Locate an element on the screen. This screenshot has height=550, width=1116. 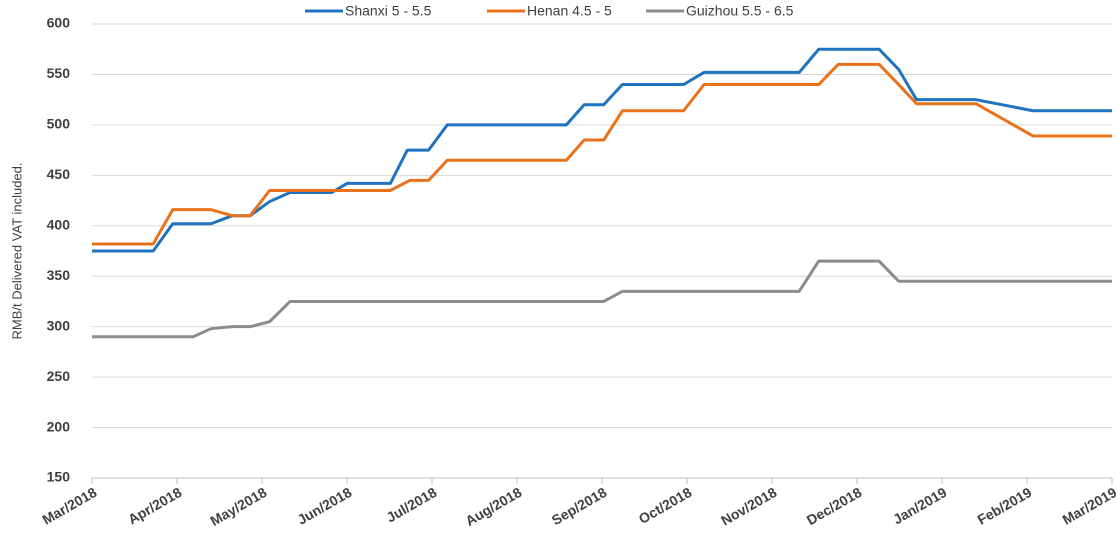
y-axis-label: RMB/t Delivered VAT included. is located at coordinates (16, 250).